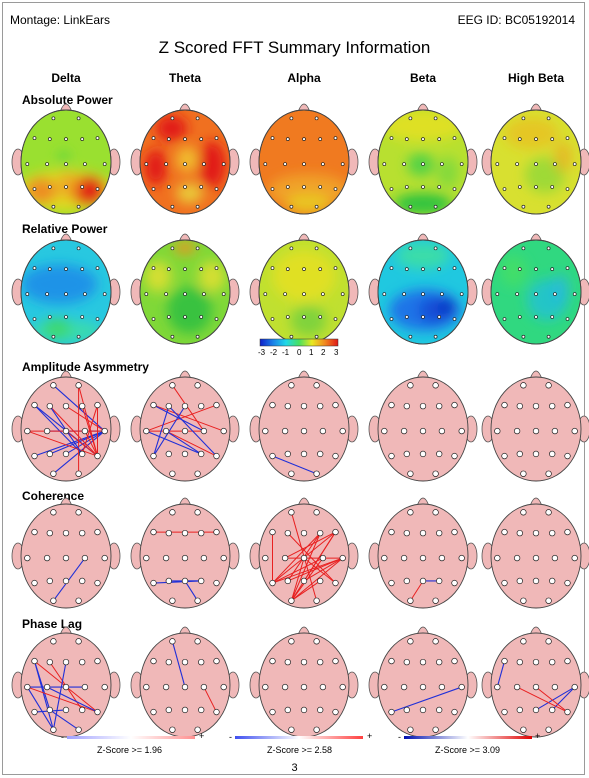  I want to click on colorbar-tick-label: -2, so click(274, 352).